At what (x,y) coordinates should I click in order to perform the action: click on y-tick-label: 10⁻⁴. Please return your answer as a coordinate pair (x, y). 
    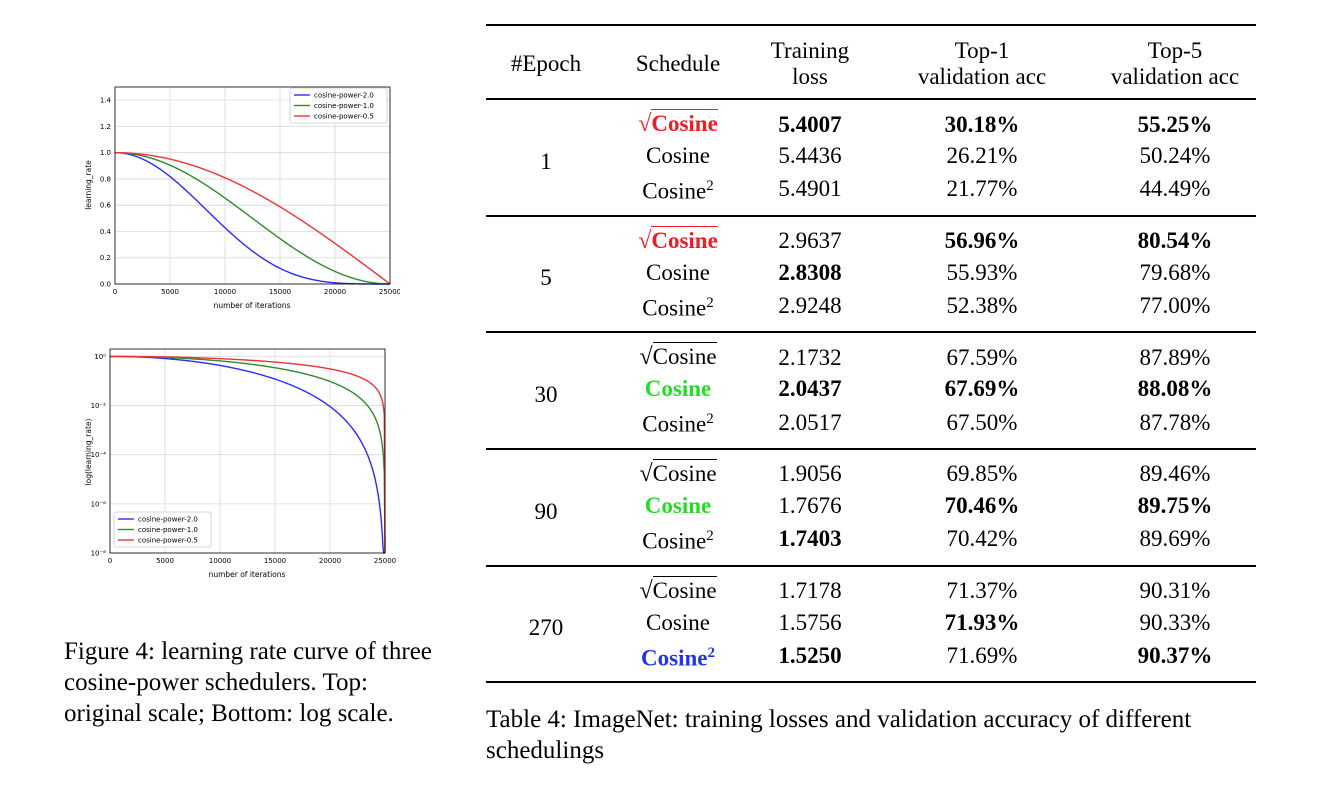
    Looking at the image, I should click on (99, 455).